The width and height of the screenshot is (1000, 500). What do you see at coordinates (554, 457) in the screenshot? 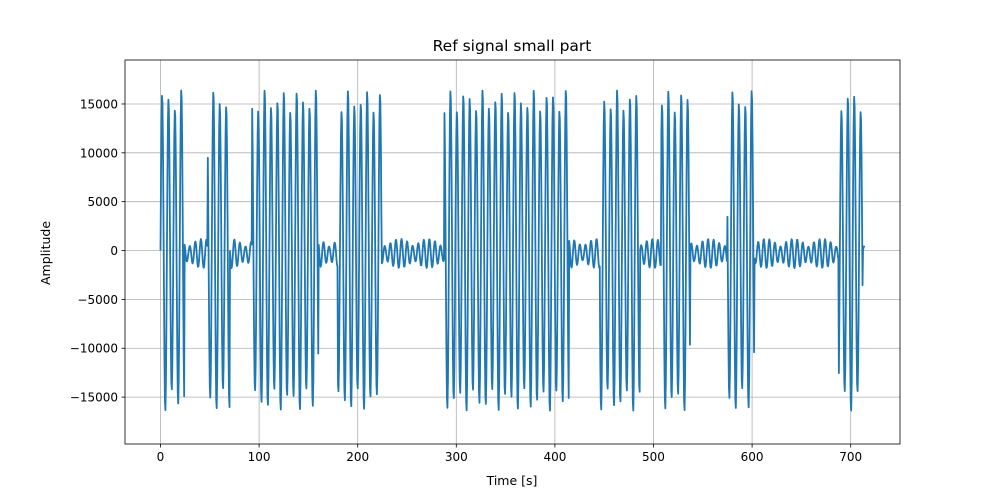
I see `x-tick-label: 400` at bounding box center [554, 457].